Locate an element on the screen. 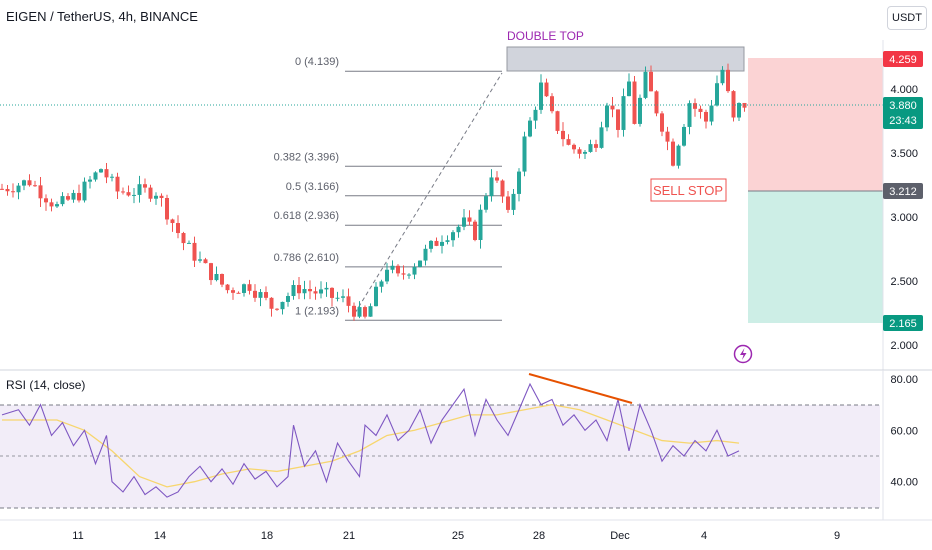  sell-stop-label: SELL STOP is located at coordinates (688, 190).